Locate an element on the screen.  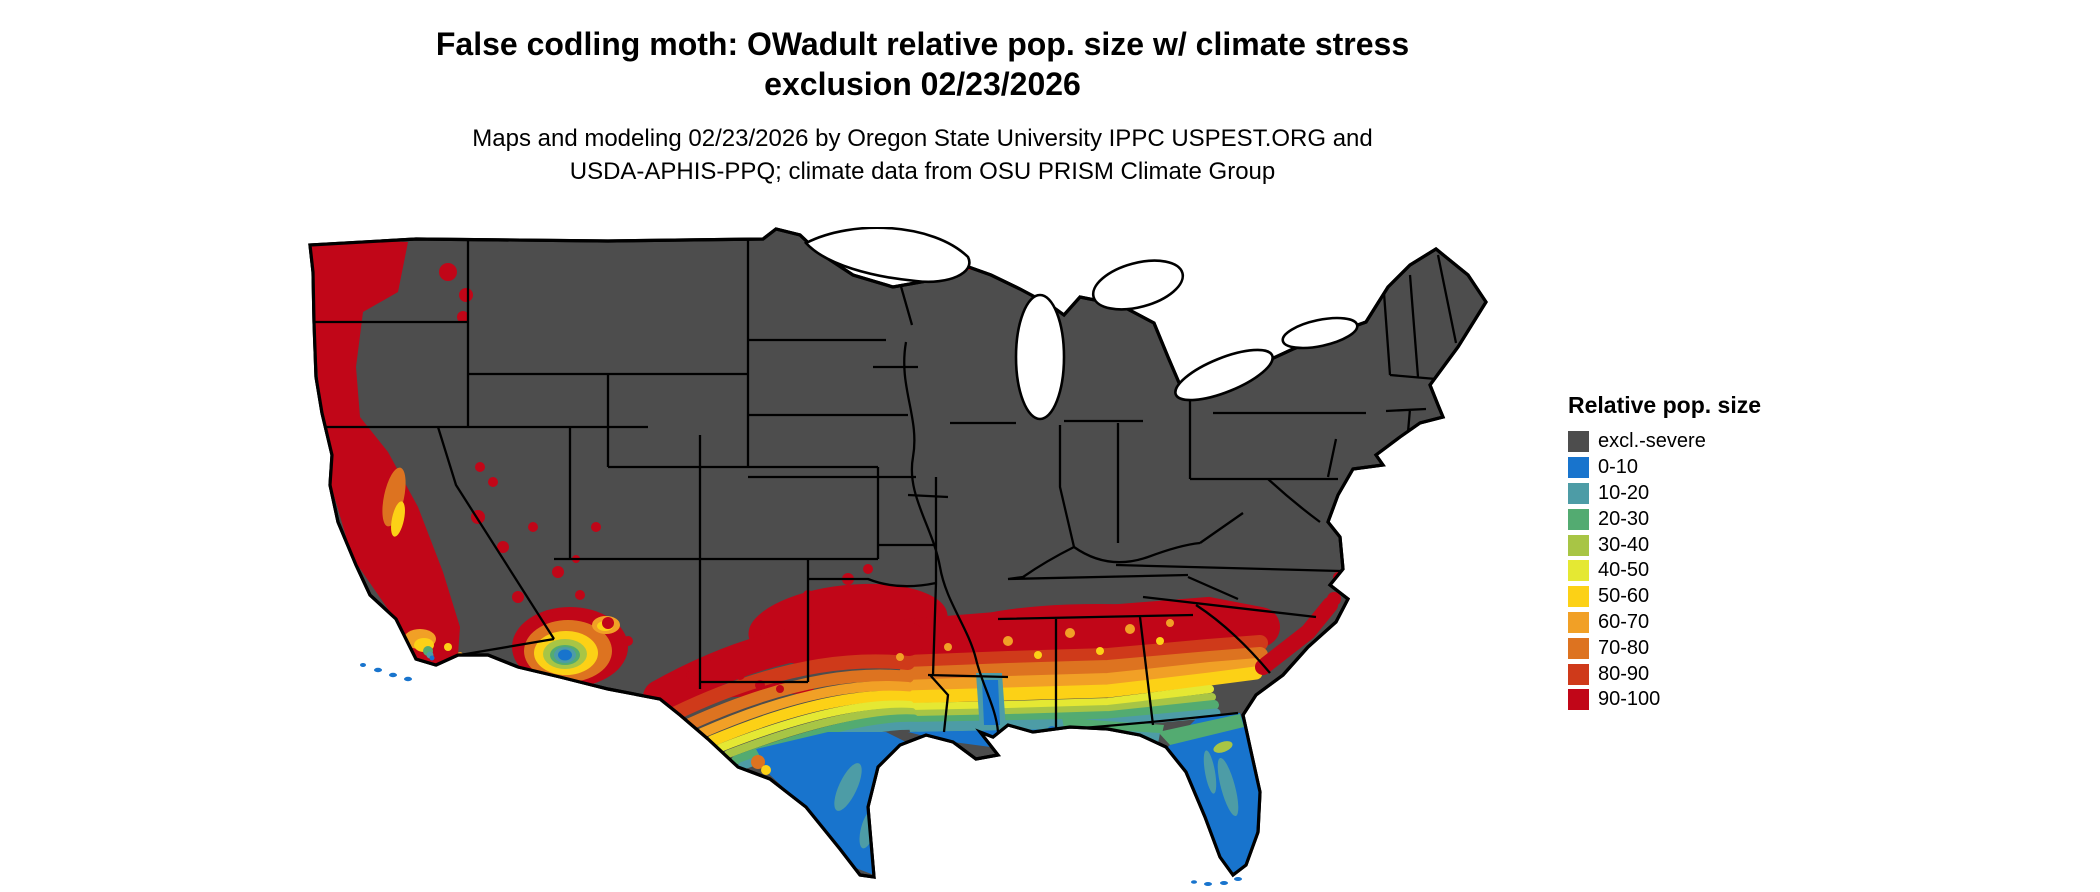
legend-label: 90-100 is located at coordinates (1629, 699).